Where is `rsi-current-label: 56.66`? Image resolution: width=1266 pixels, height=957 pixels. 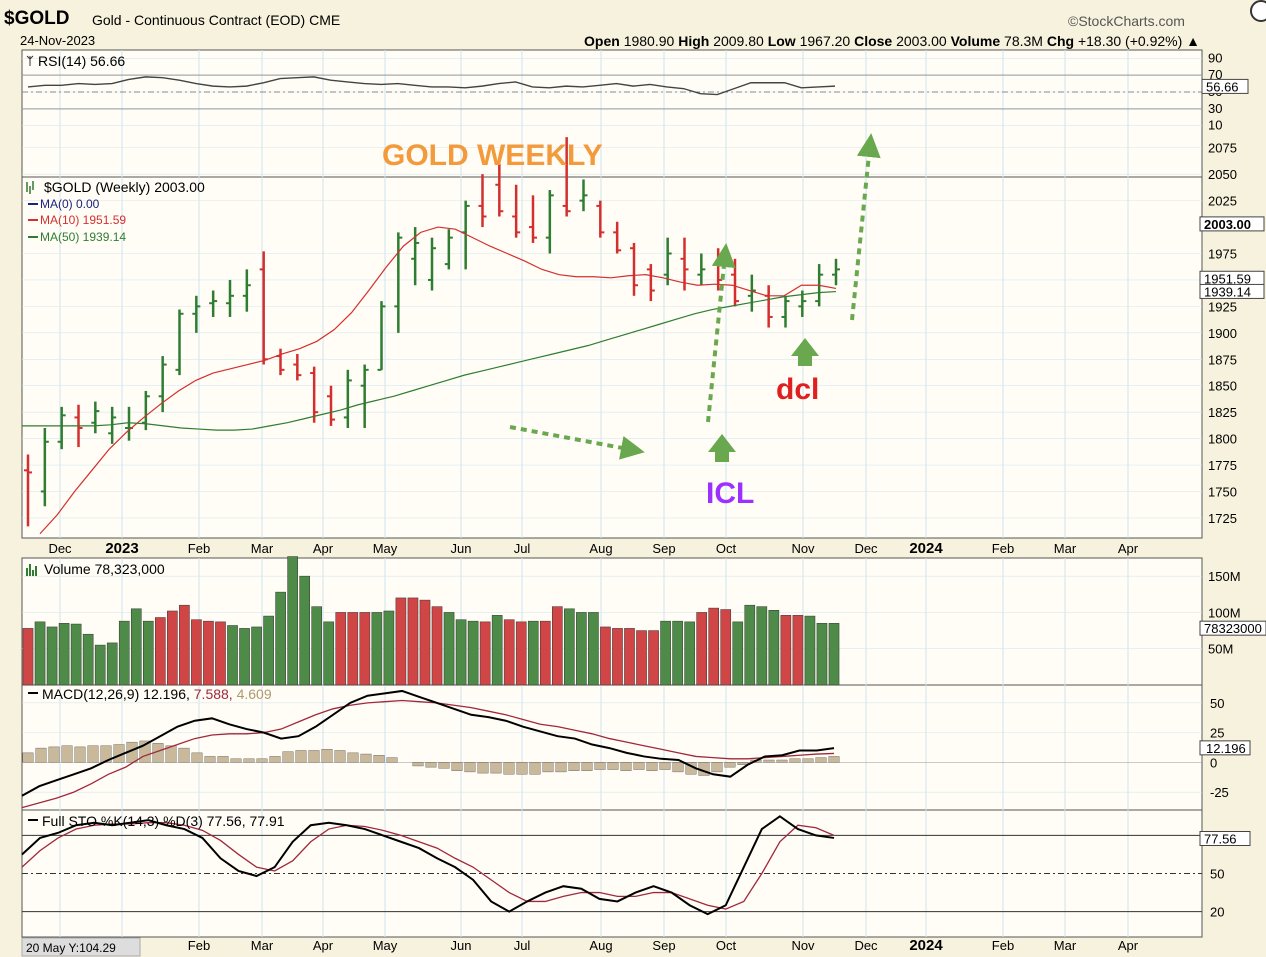
rsi-current-label: 56.66 is located at coordinates (1222, 86).